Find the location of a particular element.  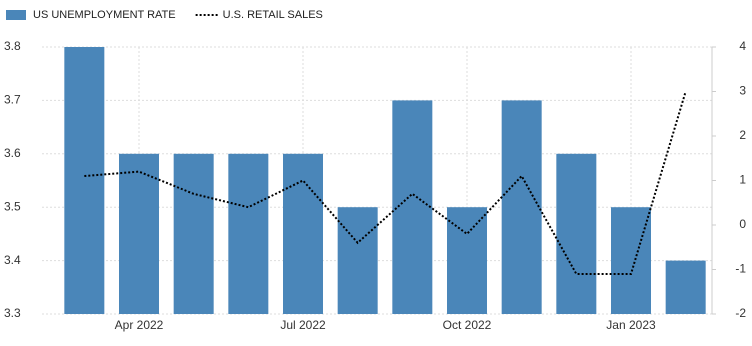

x-tick-label: Oct 2022 is located at coordinates (467, 325).